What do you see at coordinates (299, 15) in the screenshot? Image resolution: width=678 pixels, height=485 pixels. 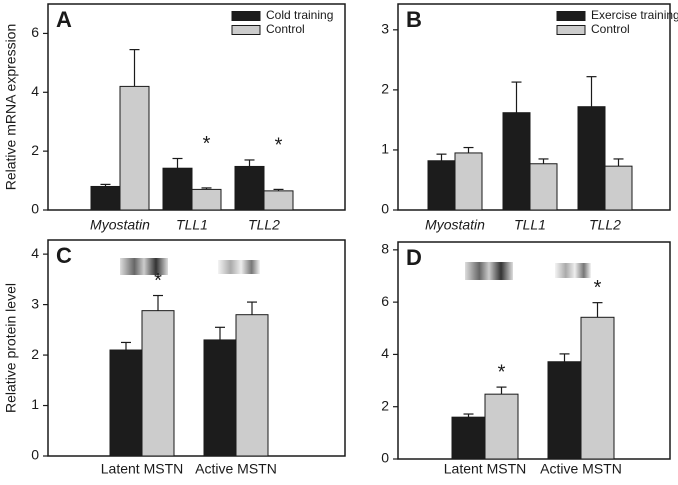 I see `legend-label: Cold training` at bounding box center [299, 15].